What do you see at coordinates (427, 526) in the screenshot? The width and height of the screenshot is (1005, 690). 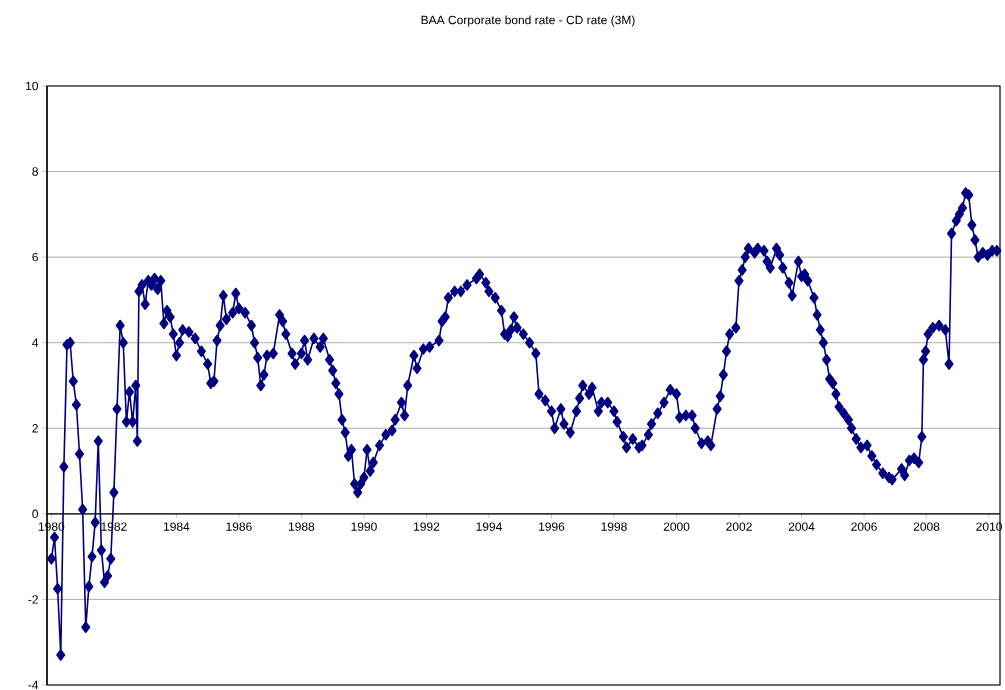 I see `x-tick-label: 1992` at bounding box center [427, 526].